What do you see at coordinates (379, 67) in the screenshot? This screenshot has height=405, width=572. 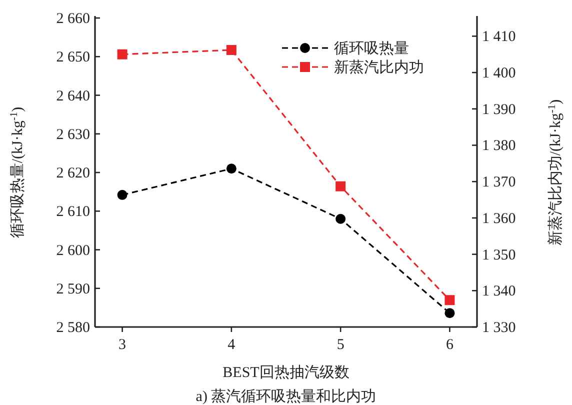 I see `legend-label: 新蒸汽比内功` at bounding box center [379, 67].